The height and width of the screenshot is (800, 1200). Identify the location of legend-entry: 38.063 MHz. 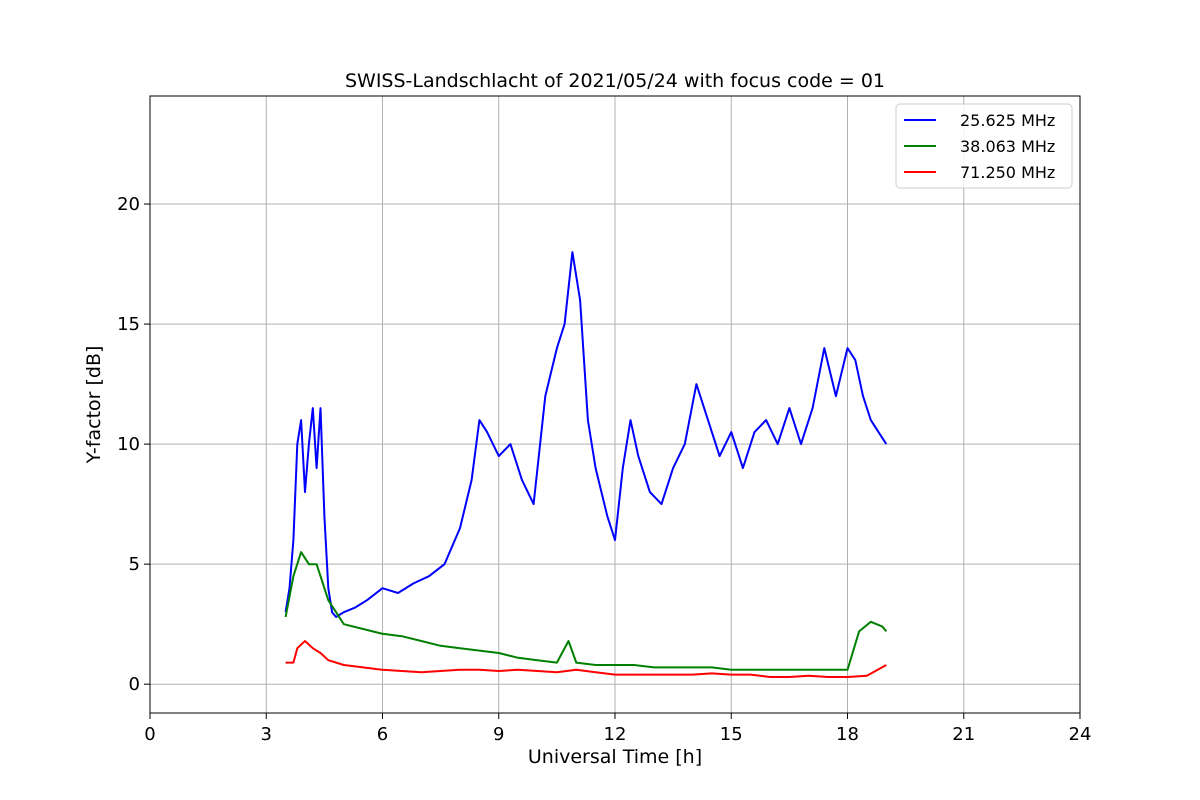
(1007, 146).